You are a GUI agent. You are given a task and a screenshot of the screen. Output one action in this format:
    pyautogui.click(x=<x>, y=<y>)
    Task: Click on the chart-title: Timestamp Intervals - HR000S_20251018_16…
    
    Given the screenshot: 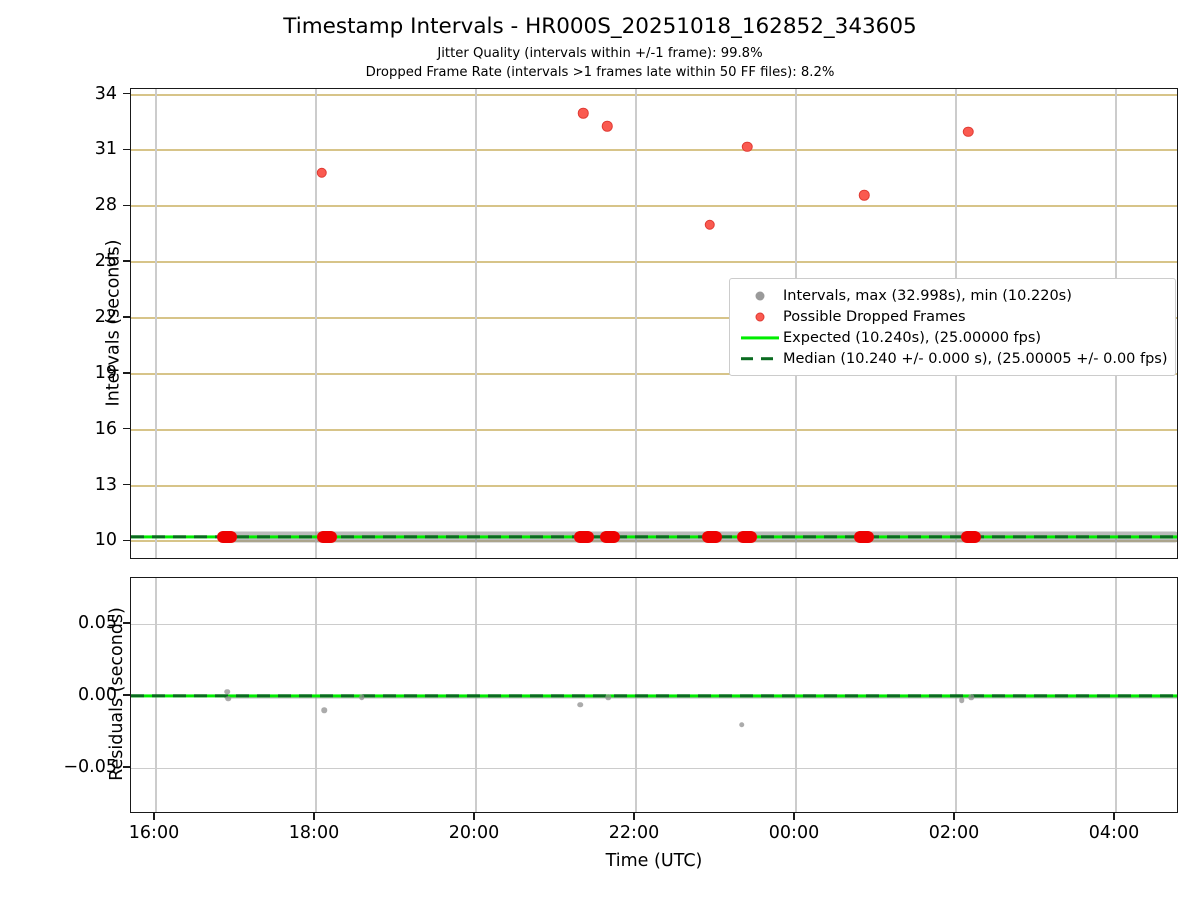 What is the action you would take?
    pyautogui.click(x=600, y=26)
    